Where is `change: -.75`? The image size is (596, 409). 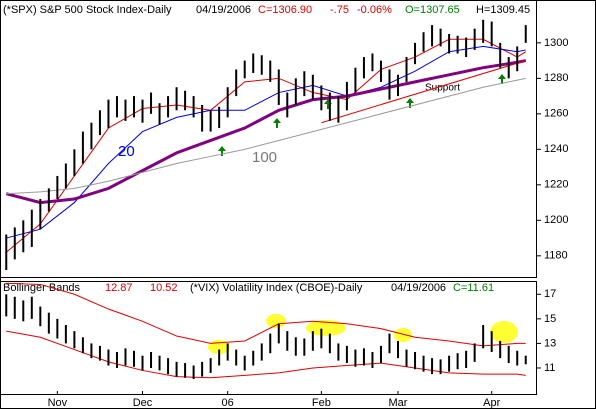
change: -.75 is located at coordinates (339, 10).